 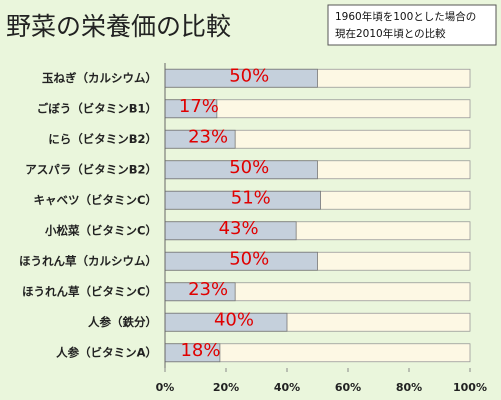 I want to click on y-tick-label: キャベツ（ビタミンC）, so click(x=95, y=200).